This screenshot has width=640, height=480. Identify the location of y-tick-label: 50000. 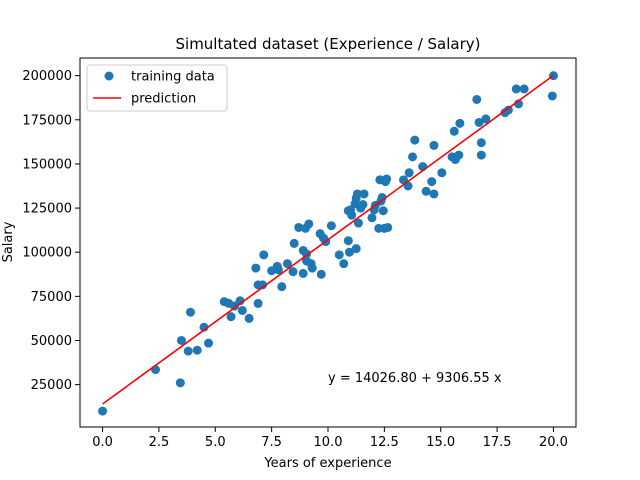
(51, 341).